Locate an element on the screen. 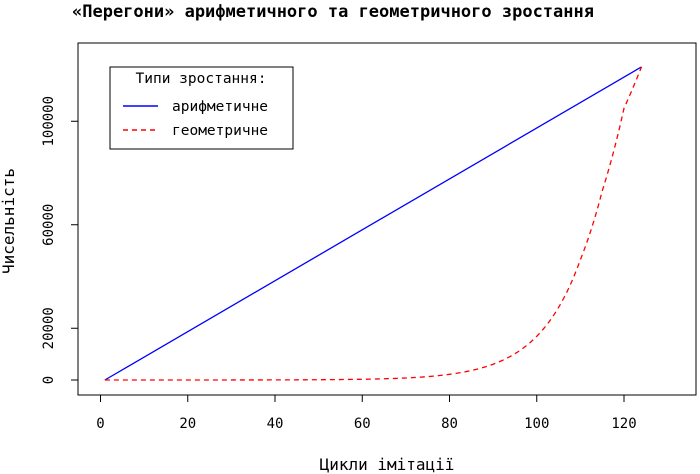  x-tick-label: 100 is located at coordinates (536, 424).